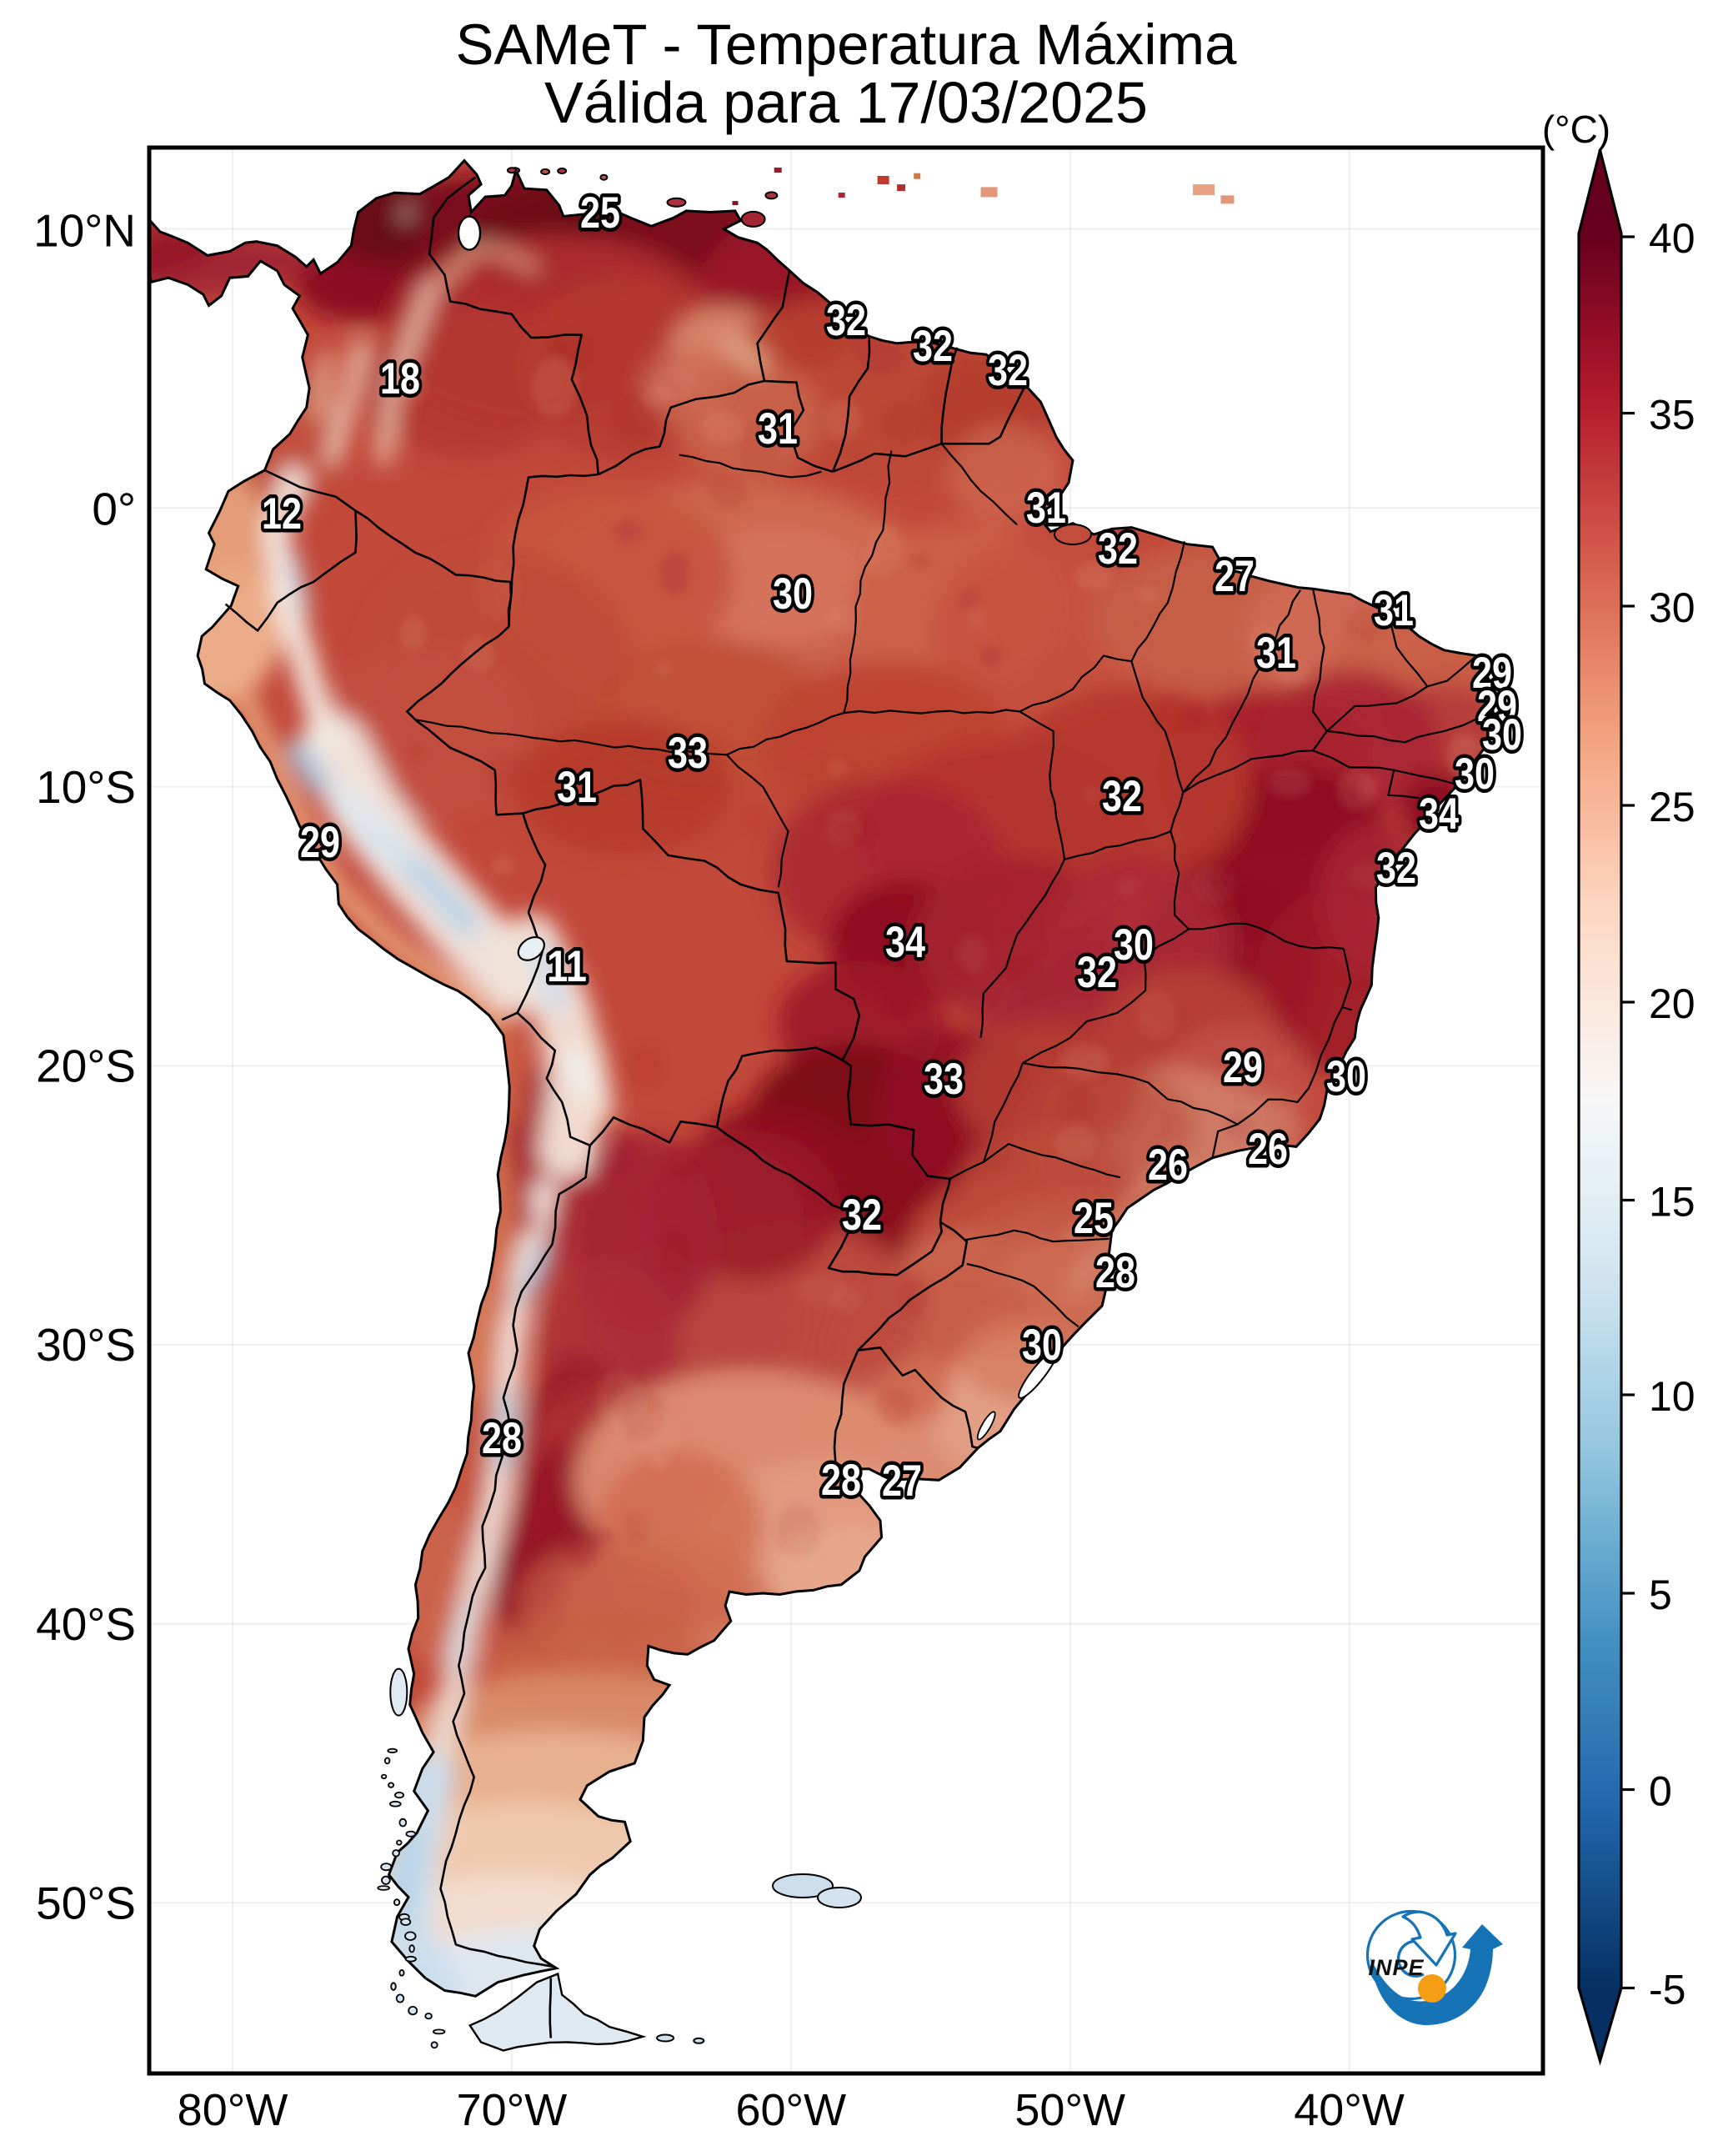 The image size is (1723, 2156). Describe the element at coordinates (86, 1345) in the screenshot. I see `svg-text: 30°S` at that location.